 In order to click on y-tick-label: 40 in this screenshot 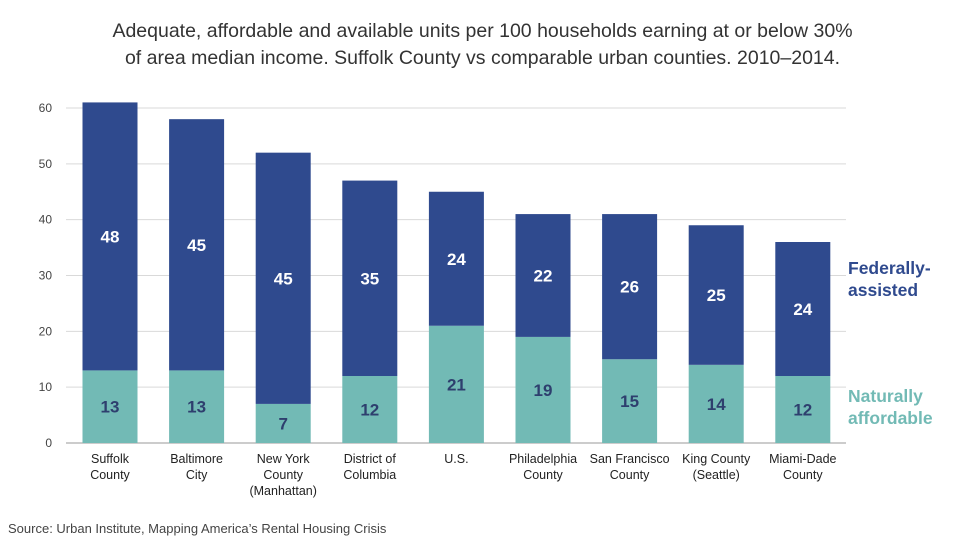, I will do `click(46, 220)`.